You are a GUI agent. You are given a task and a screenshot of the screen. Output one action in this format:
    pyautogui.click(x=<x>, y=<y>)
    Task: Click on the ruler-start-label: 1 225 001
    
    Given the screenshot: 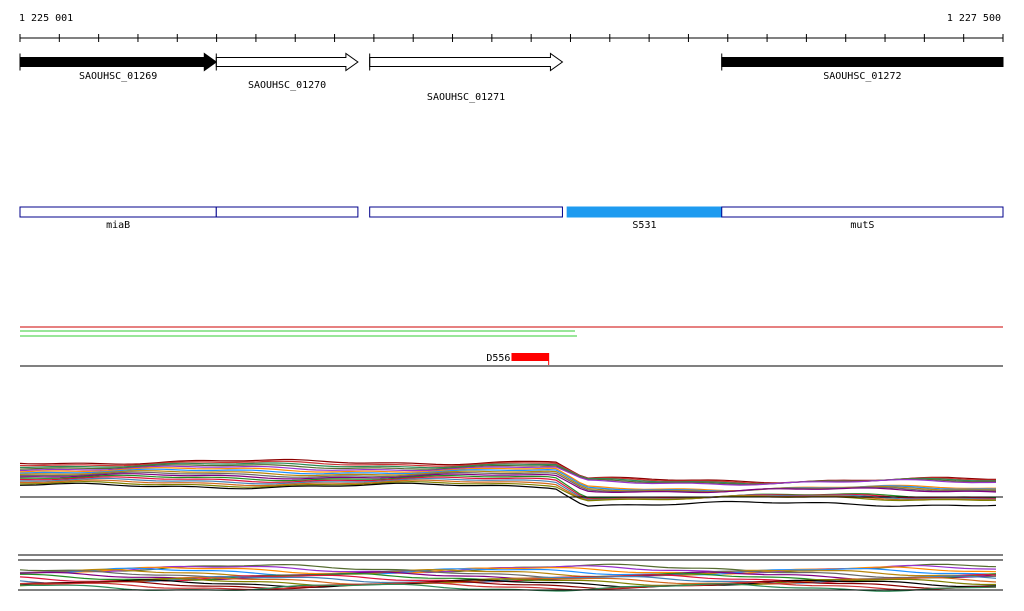 What is the action you would take?
    pyautogui.click(x=46, y=18)
    